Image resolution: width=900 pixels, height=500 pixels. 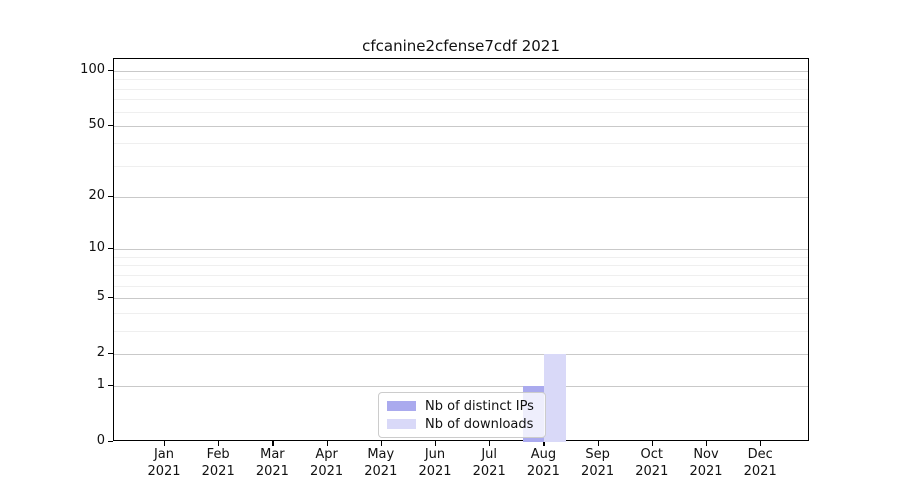 What do you see at coordinates (272, 463) in the screenshot?
I see `x-tick-label-mar: Mar 2021` at bounding box center [272, 463].